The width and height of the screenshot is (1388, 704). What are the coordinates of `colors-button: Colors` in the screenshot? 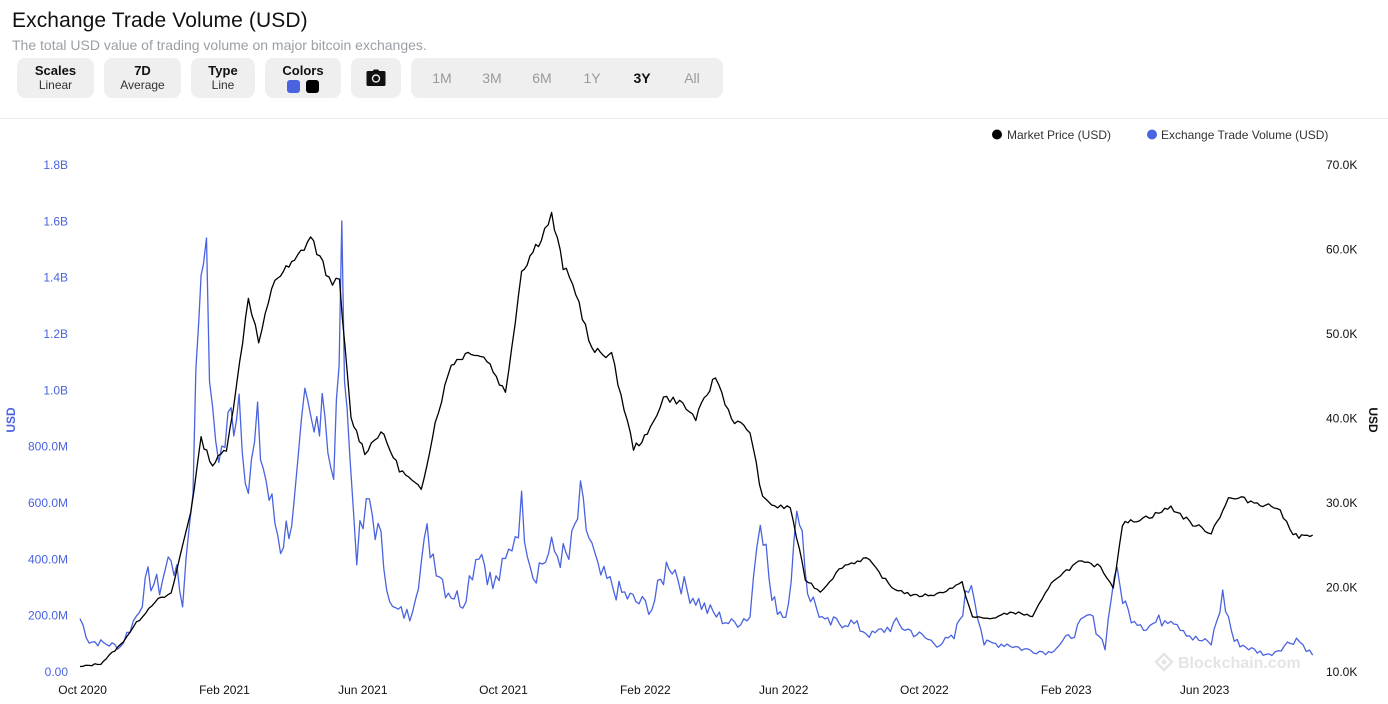 It's located at (303, 78).